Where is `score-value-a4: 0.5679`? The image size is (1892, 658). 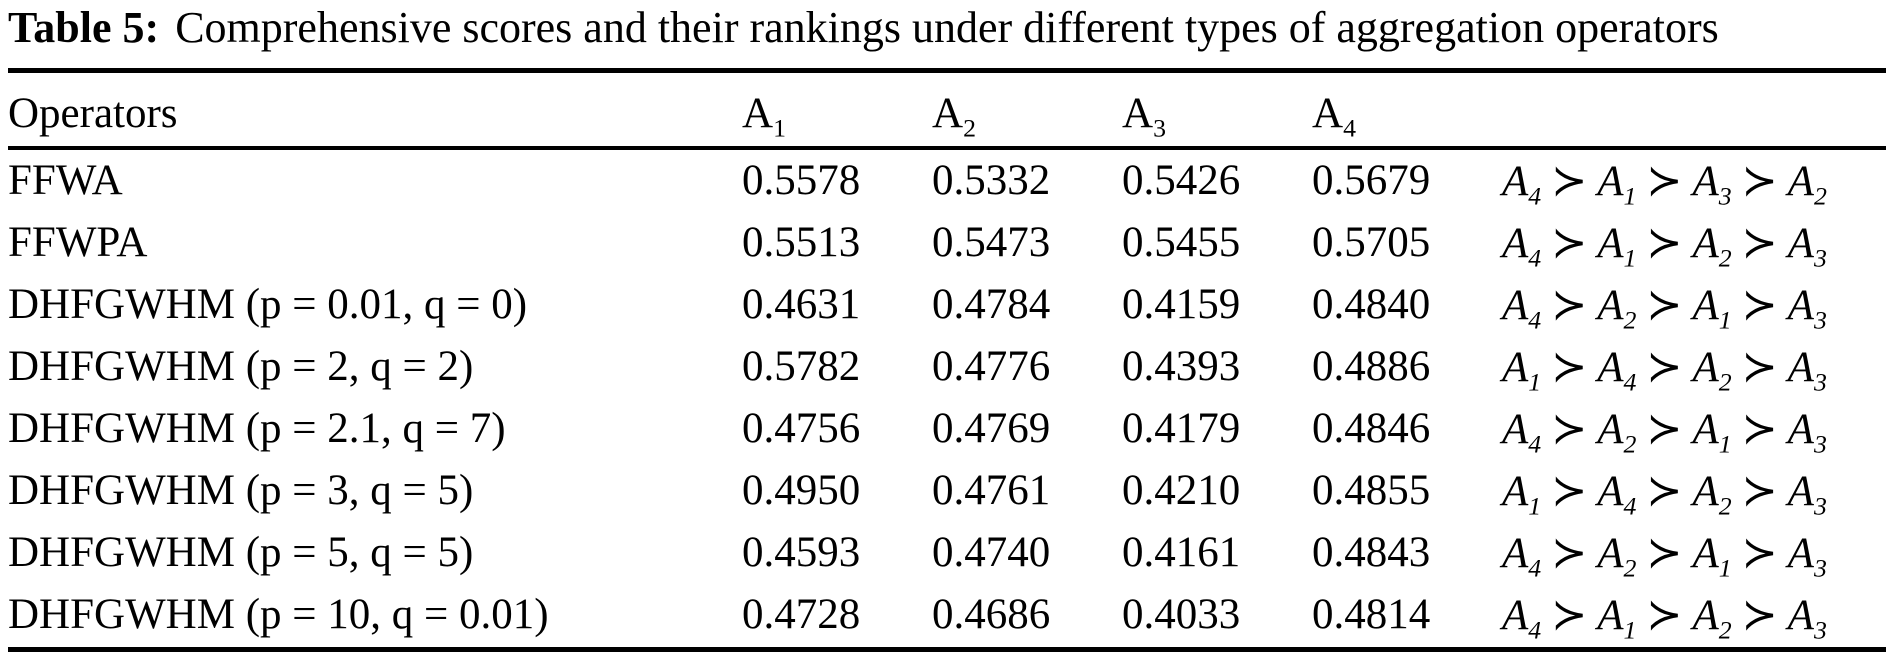 score-value-a4: 0.5679 is located at coordinates (1371, 180).